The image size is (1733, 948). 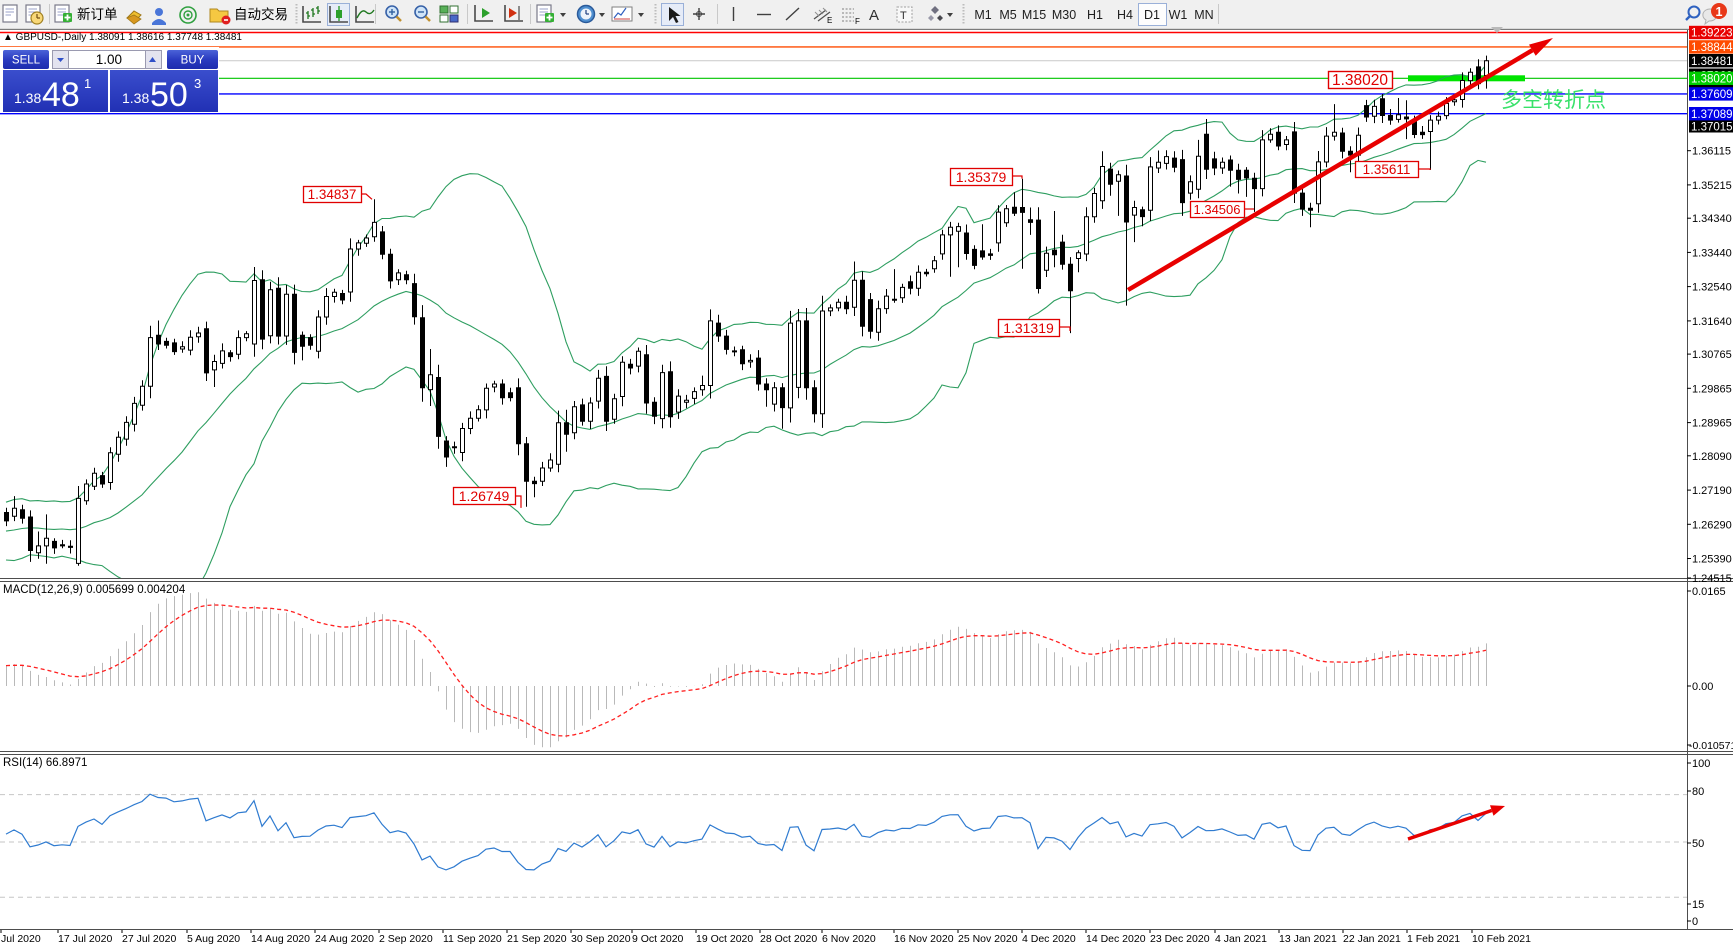 What do you see at coordinates (724, 939) in the screenshot?
I see `svg-text: 19 Oct 2020` at bounding box center [724, 939].